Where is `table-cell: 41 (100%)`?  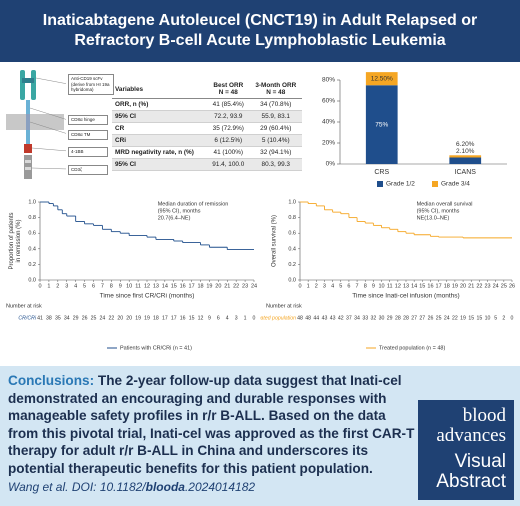 table-cell: 41 (100%) is located at coordinates (228, 152).